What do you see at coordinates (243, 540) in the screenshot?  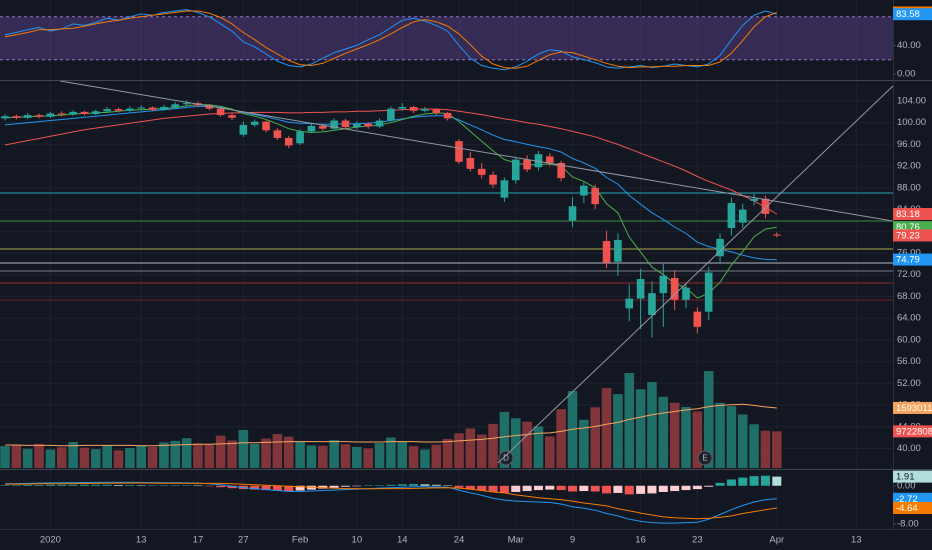 I see `x-tick-label: 27` at bounding box center [243, 540].